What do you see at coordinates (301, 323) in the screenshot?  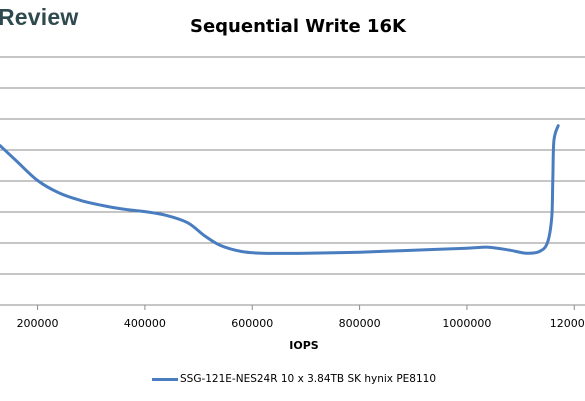 I see `x-tick-labels: 200000 400000 600000 800000 1000000 1200000` at bounding box center [301, 323].